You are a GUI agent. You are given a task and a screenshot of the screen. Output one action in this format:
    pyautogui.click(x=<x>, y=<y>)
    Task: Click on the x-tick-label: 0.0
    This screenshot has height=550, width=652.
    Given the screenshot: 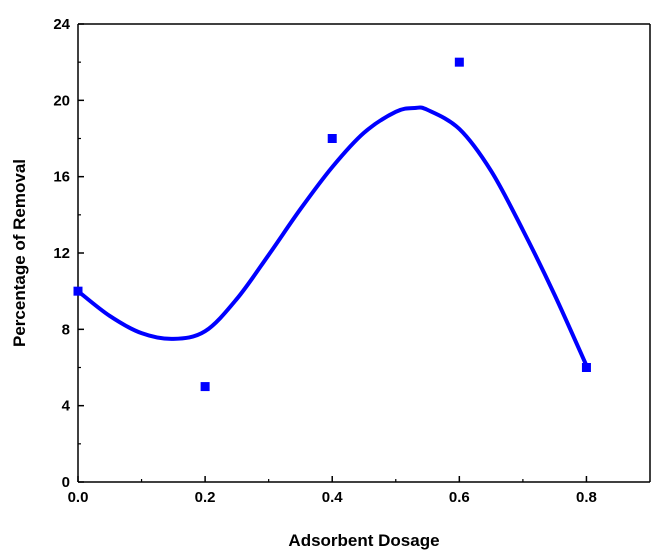 What is the action you would take?
    pyautogui.click(x=78, y=497)
    